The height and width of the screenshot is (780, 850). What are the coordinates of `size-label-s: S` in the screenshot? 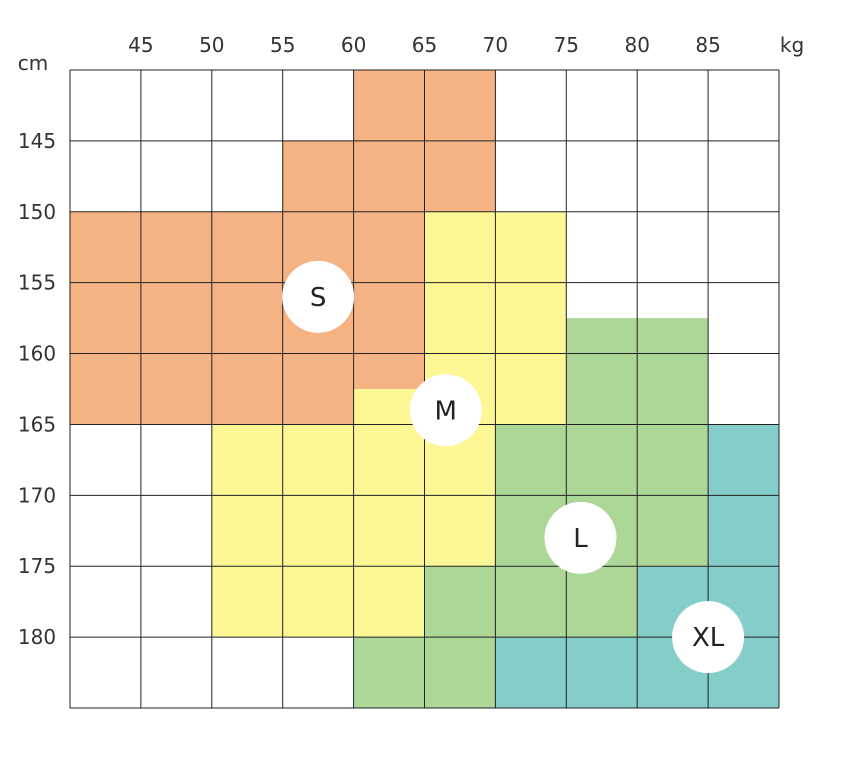 It's located at (318, 298).